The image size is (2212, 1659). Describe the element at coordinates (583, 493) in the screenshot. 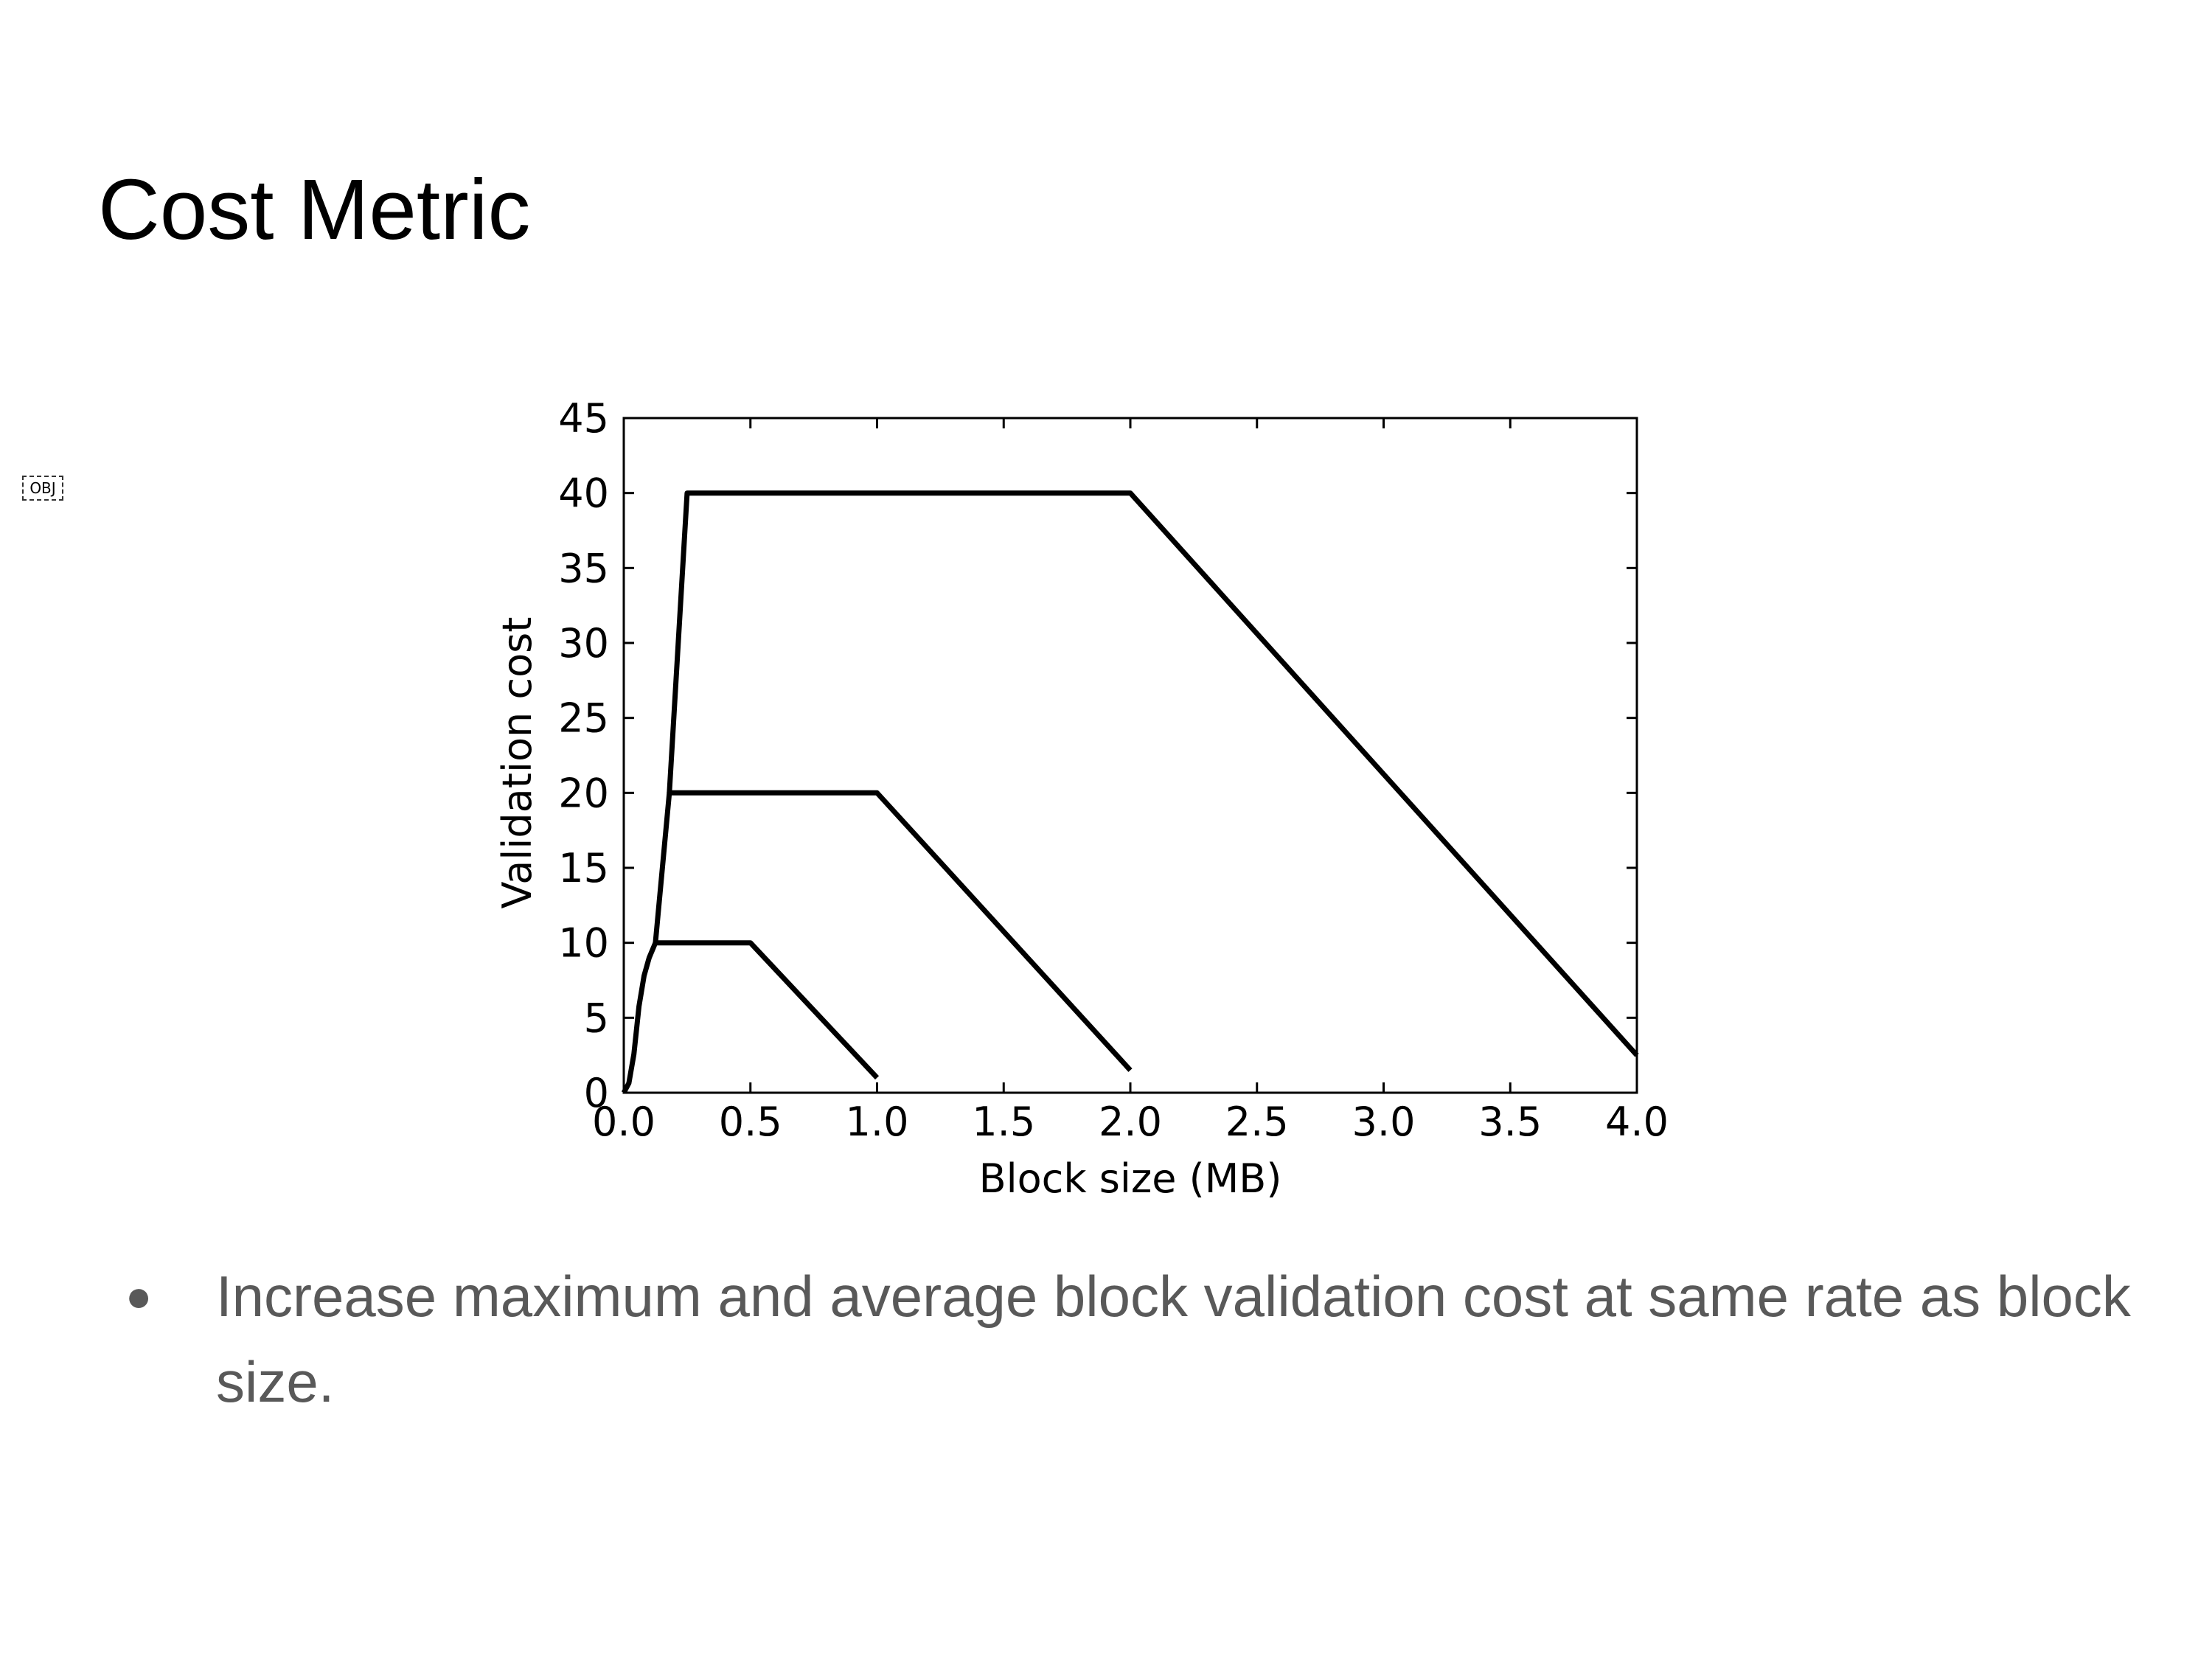

I see `y-tick-label: 40` at that location.